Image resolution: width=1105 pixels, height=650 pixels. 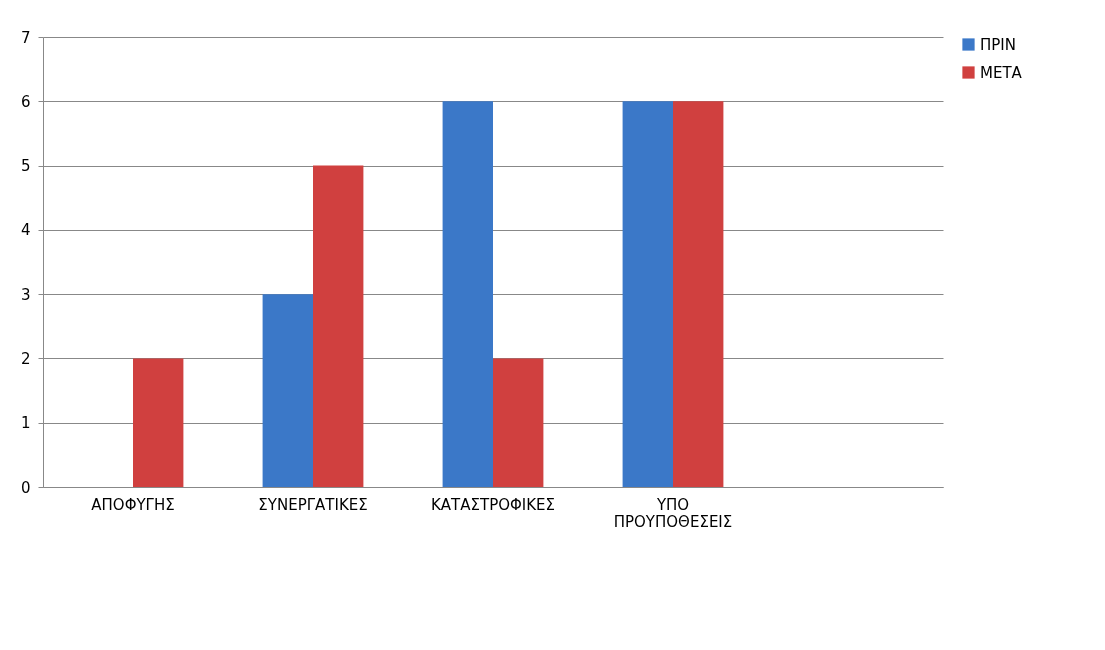 What do you see at coordinates (998, 44) in the screenshot?
I see `legend-label: ΠΡΙΝ` at bounding box center [998, 44].